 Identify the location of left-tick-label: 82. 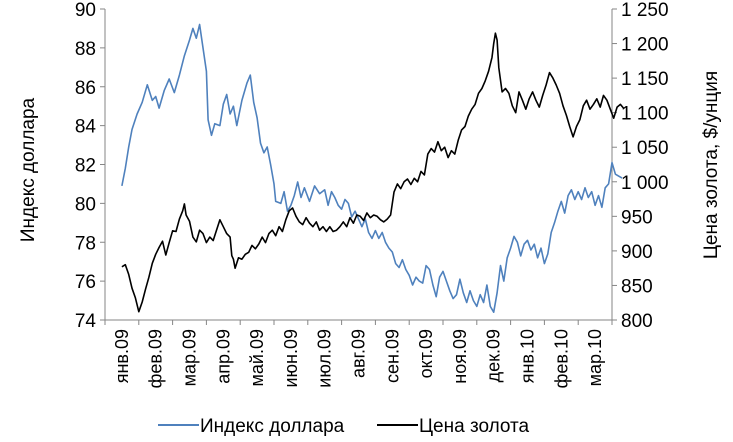
(85, 166).